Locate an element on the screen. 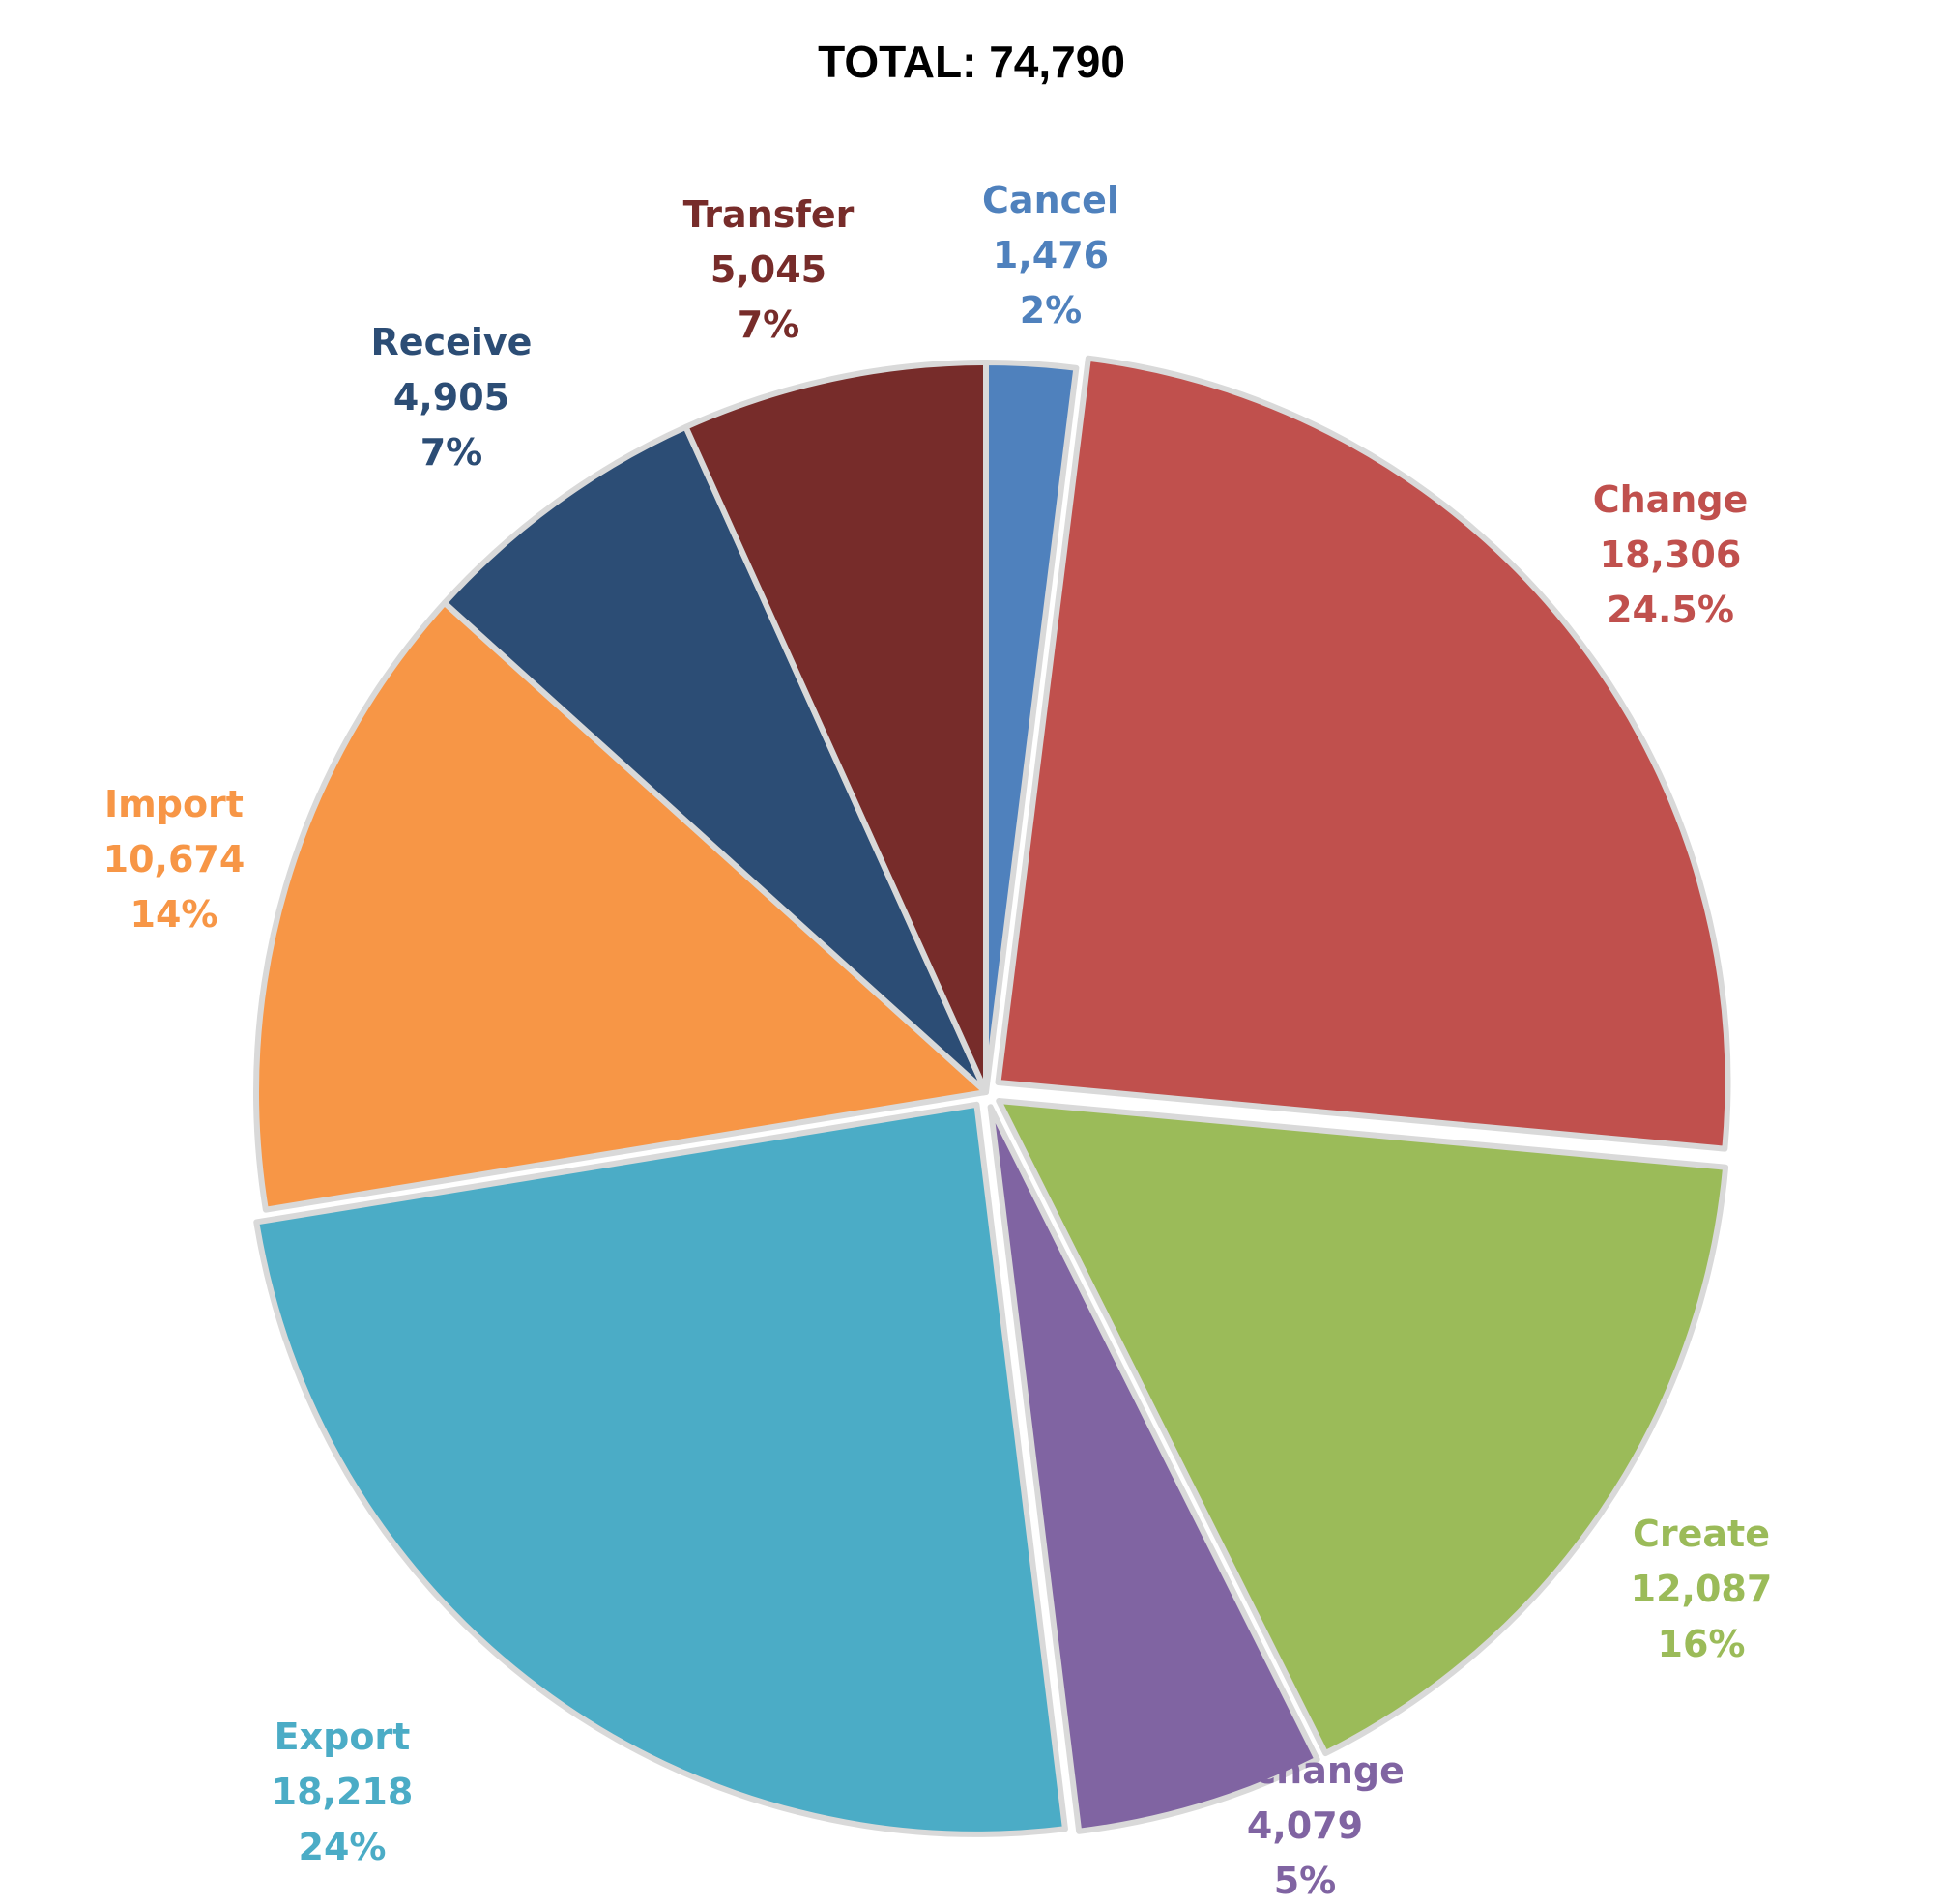  label-value: 4,079 is located at coordinates (1305, 1826).